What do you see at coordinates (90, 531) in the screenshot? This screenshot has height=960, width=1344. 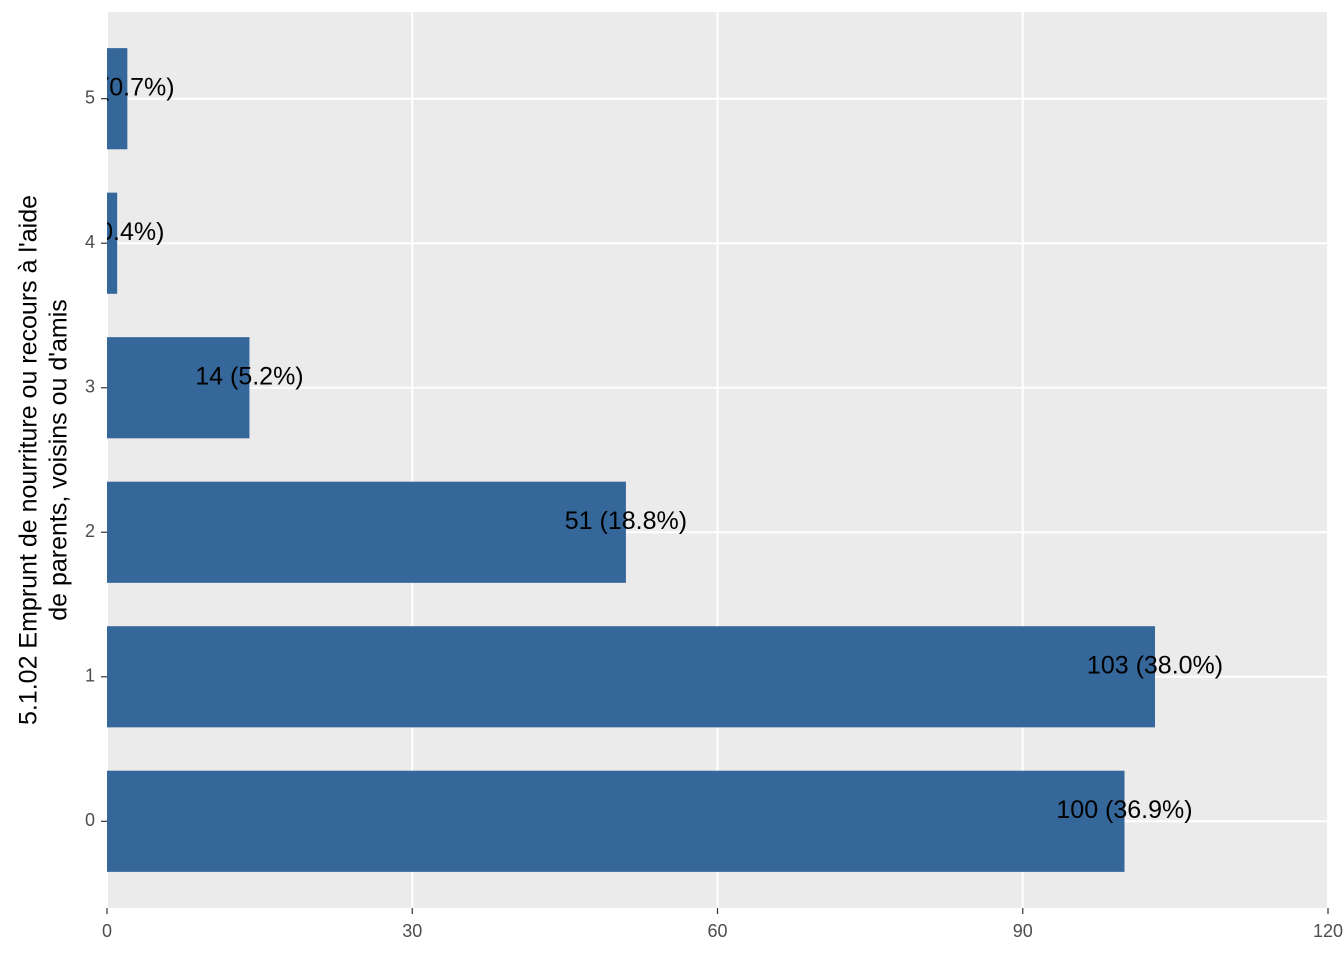 I see `y-tick-label: 2` at bounding box center [90, 531].